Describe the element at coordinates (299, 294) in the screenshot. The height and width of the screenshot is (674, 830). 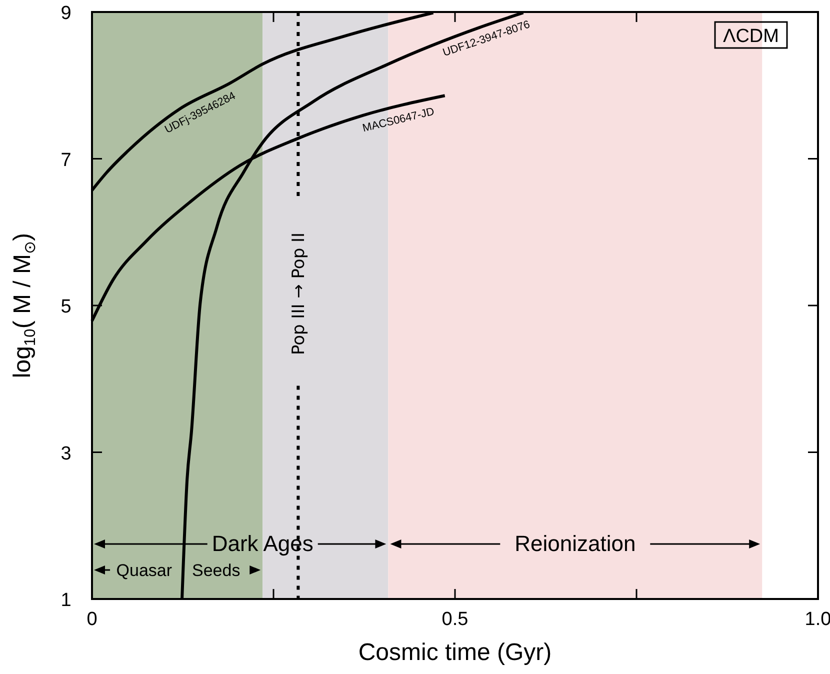
I see `ref-line-label: Pop III → Pop II` at that location.